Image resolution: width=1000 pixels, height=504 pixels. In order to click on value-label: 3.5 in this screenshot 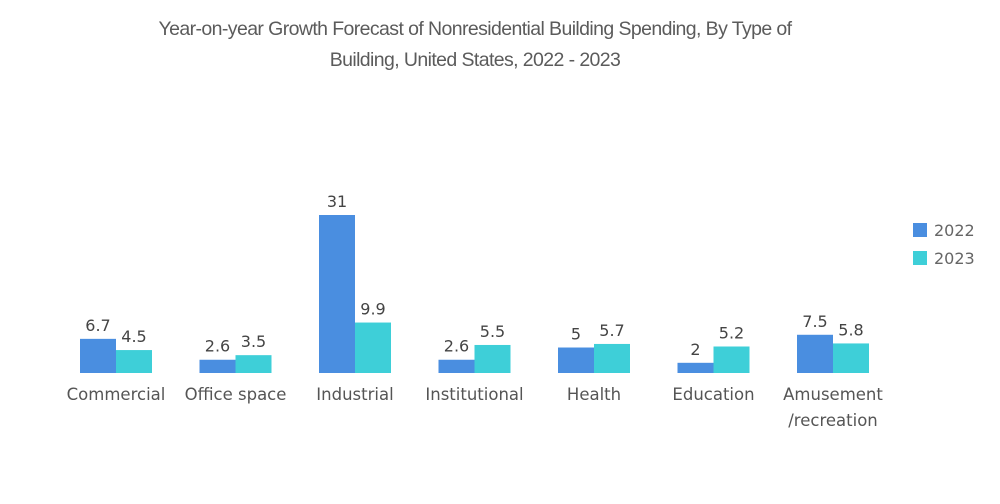, I will do `click(253, 341)`.